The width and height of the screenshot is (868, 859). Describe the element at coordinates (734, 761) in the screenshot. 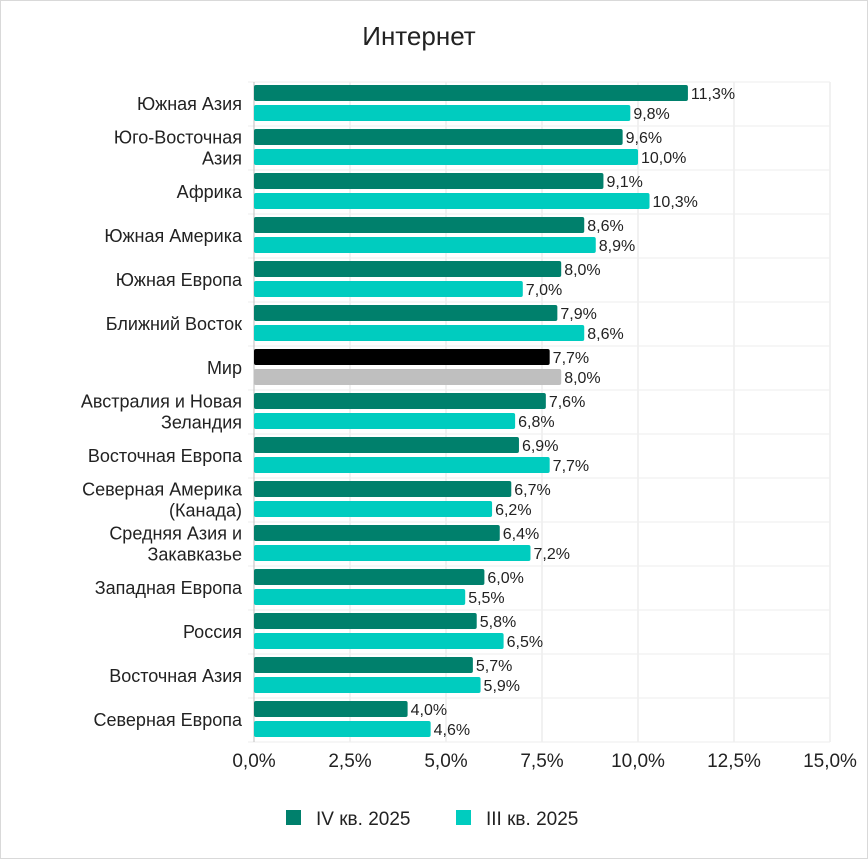

I see `x-tick-label: 12,5%` at that location.